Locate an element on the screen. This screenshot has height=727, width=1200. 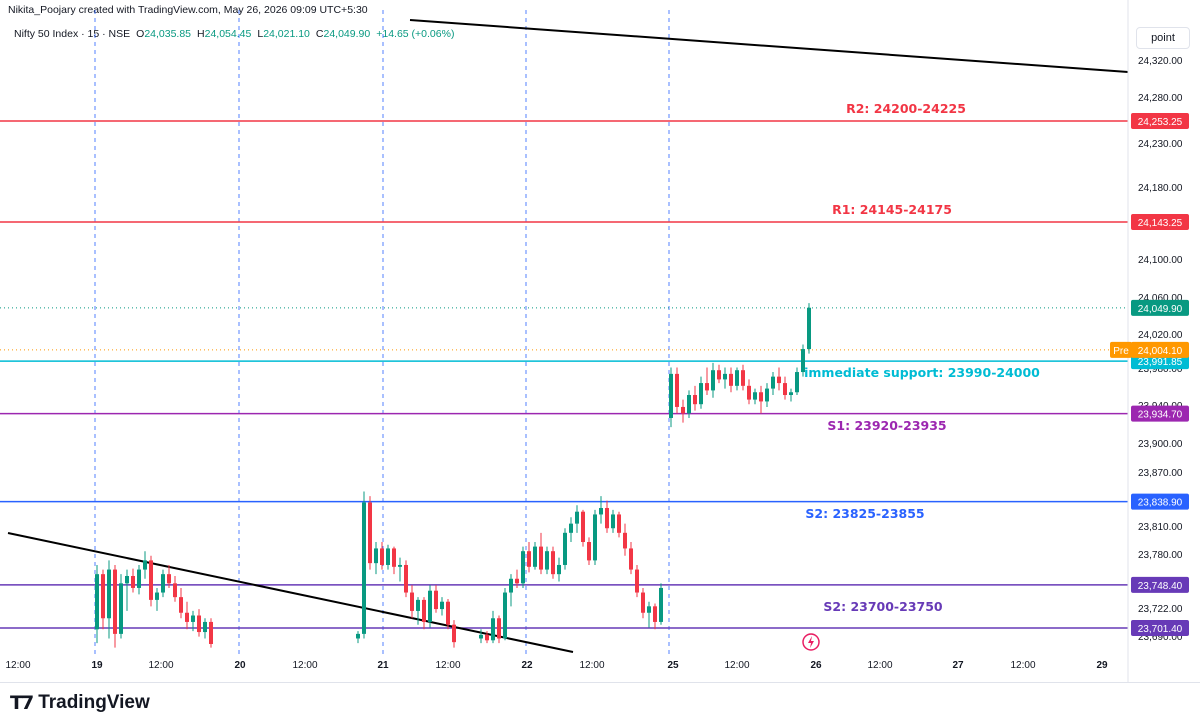
time-tick-label: 19 is located at coordinates (97, 665).